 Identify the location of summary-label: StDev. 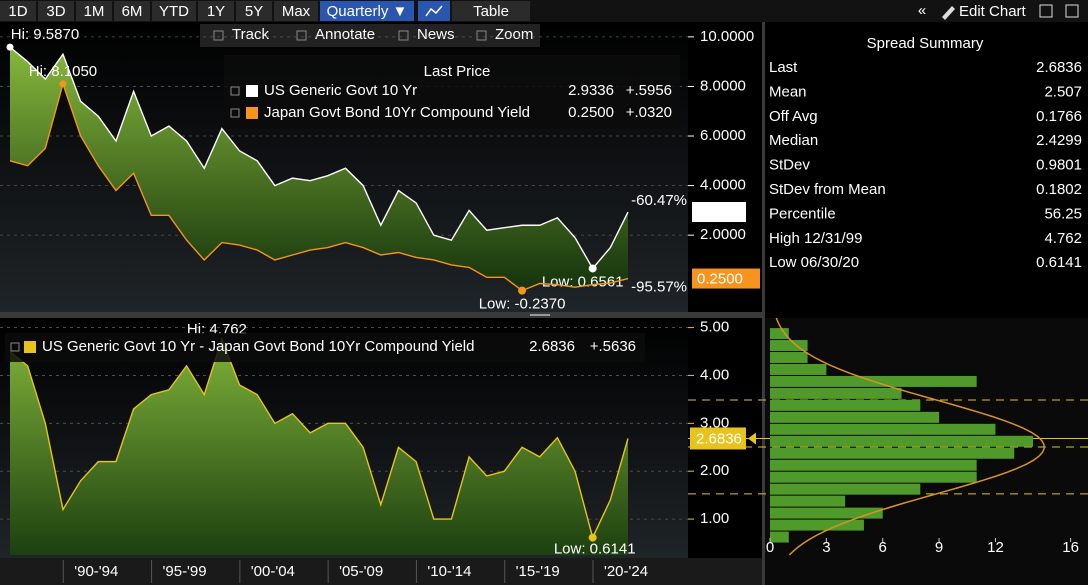
(789, 165).